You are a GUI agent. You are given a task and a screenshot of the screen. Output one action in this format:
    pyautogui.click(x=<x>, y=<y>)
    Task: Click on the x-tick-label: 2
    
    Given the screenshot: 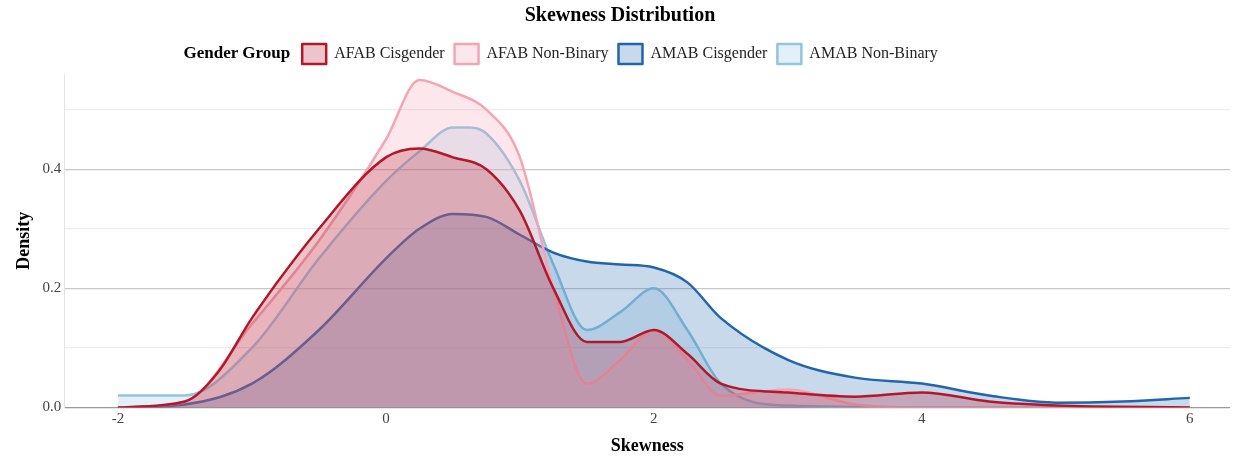 What is the action you would take?
    pyautogui.click(x=654, y=418)
    